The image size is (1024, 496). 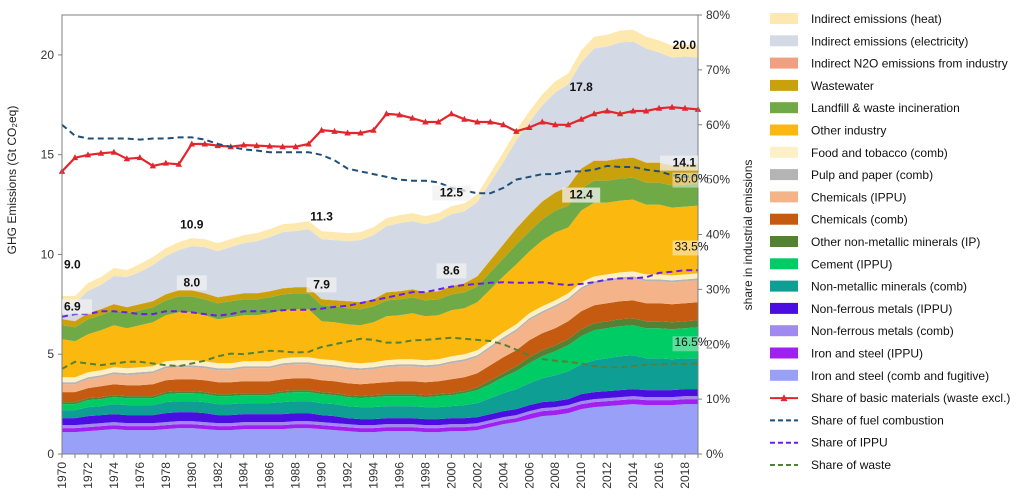 What do you see at coordinates (851, 264) in the screenshot?
I see `legend-label: Cement (IPPU)` at bounding box center [851, 264].